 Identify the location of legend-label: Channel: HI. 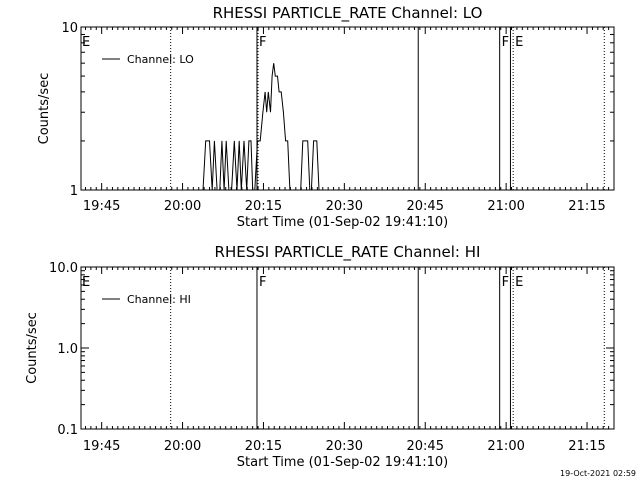
(159, 299).